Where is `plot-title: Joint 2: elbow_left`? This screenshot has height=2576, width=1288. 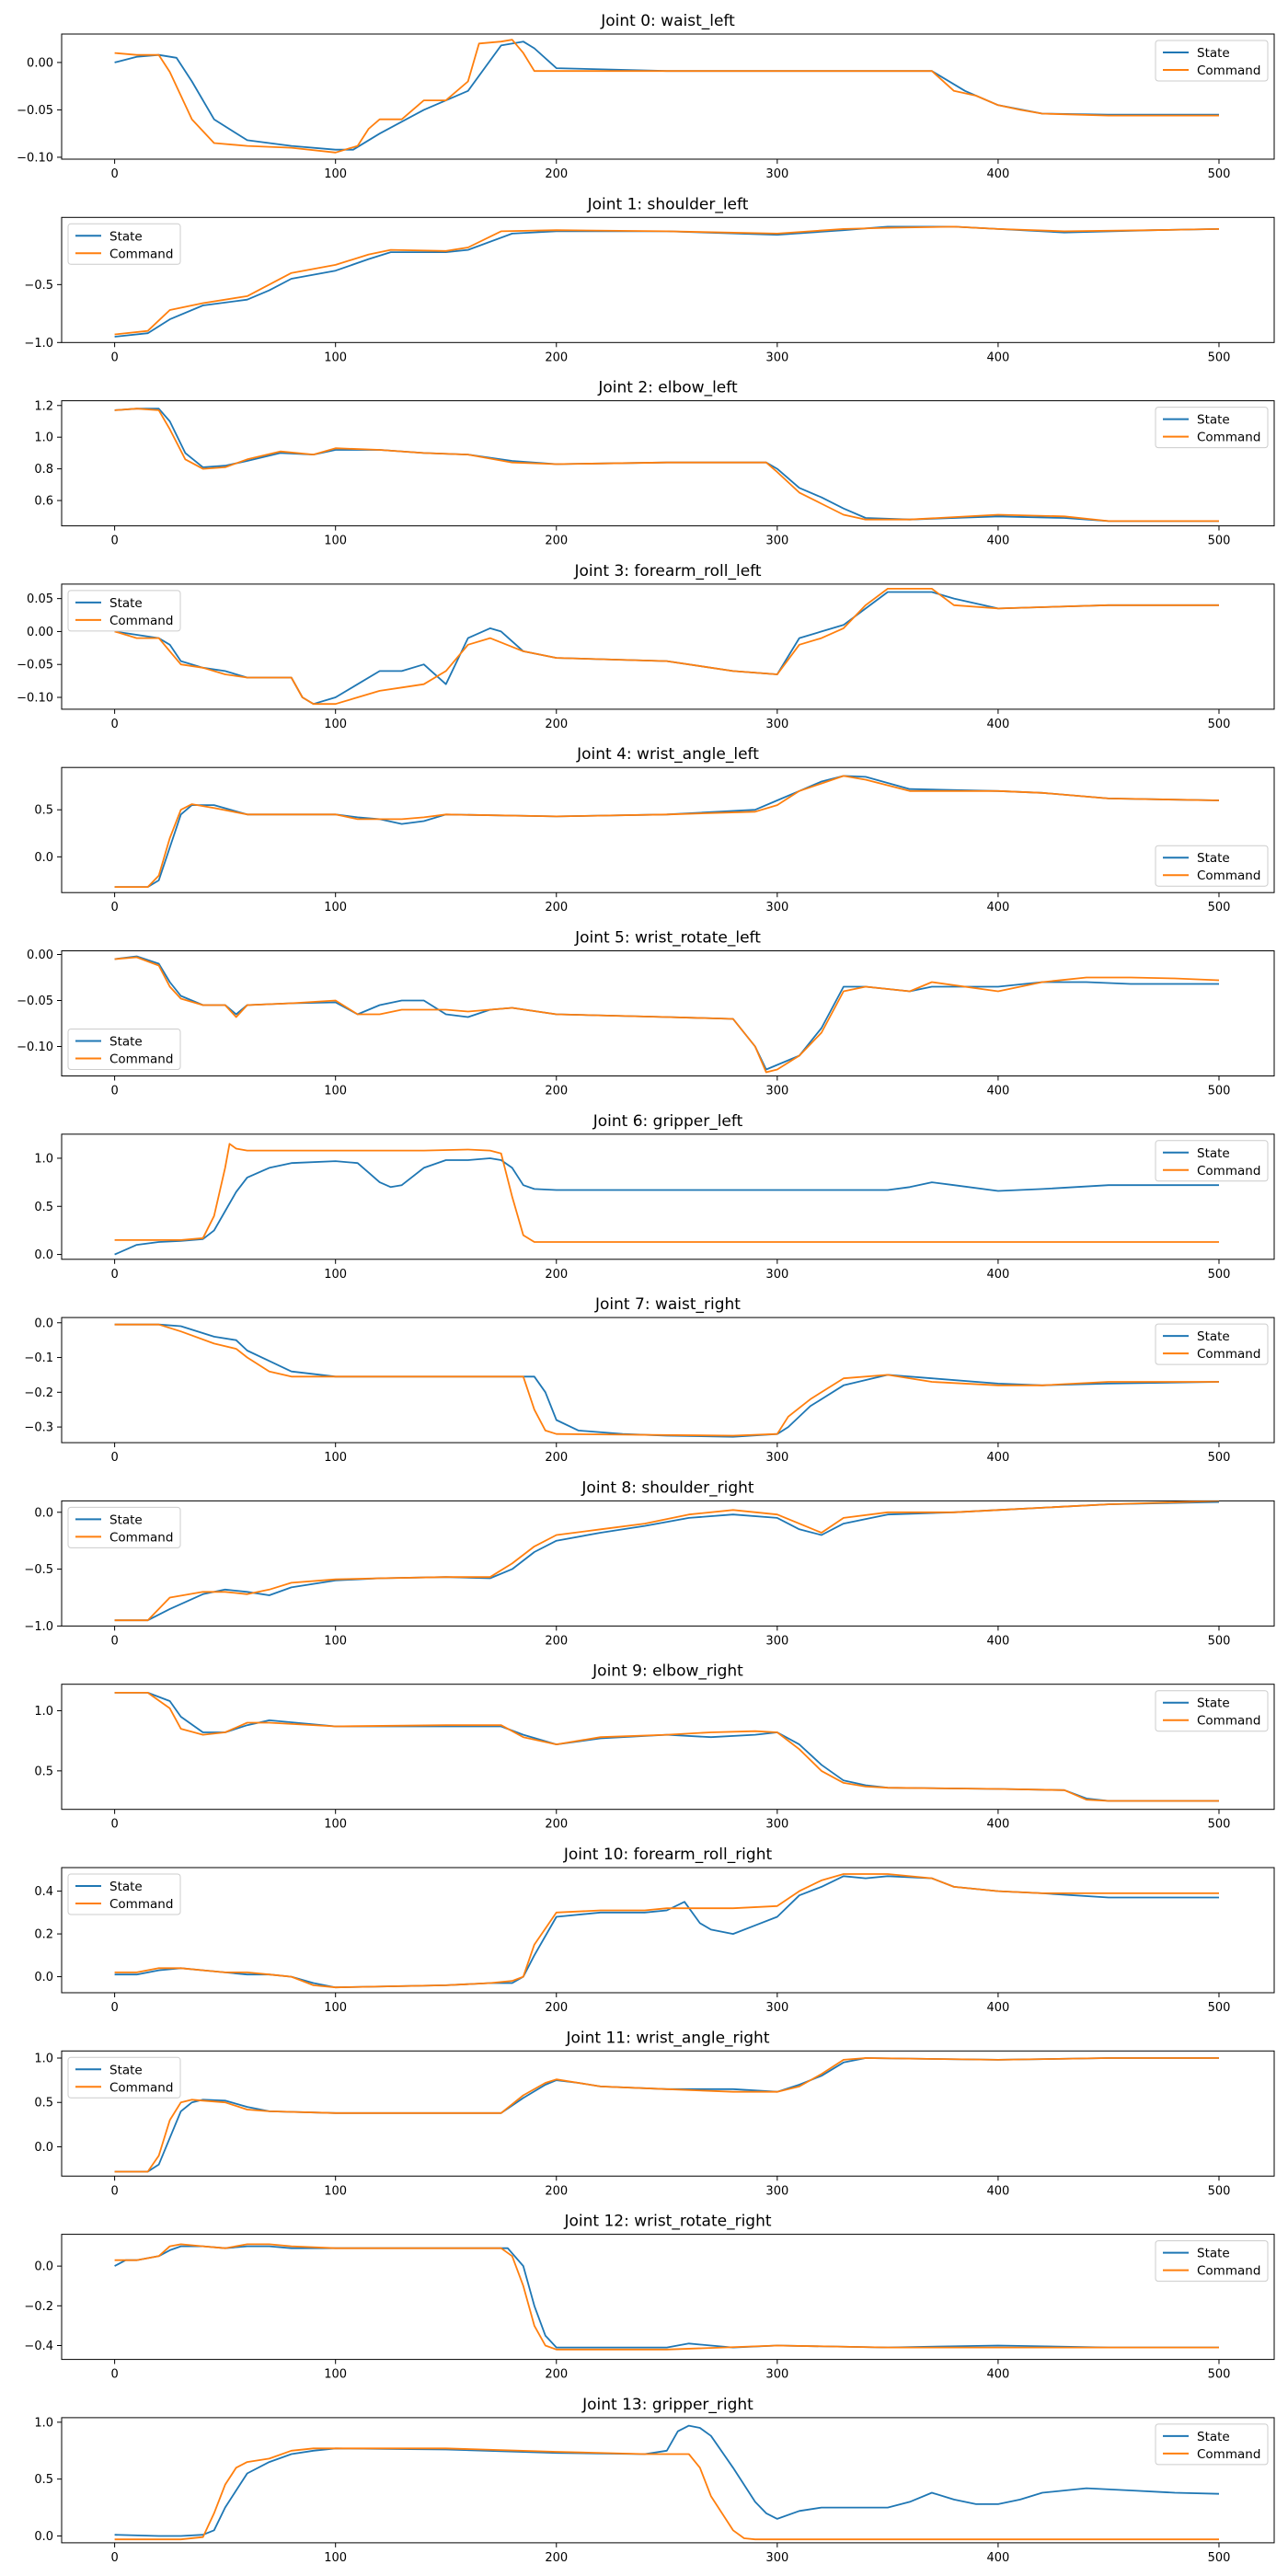 plot-title: Joint 2: elbow_left is located at coordinates (667, 388).